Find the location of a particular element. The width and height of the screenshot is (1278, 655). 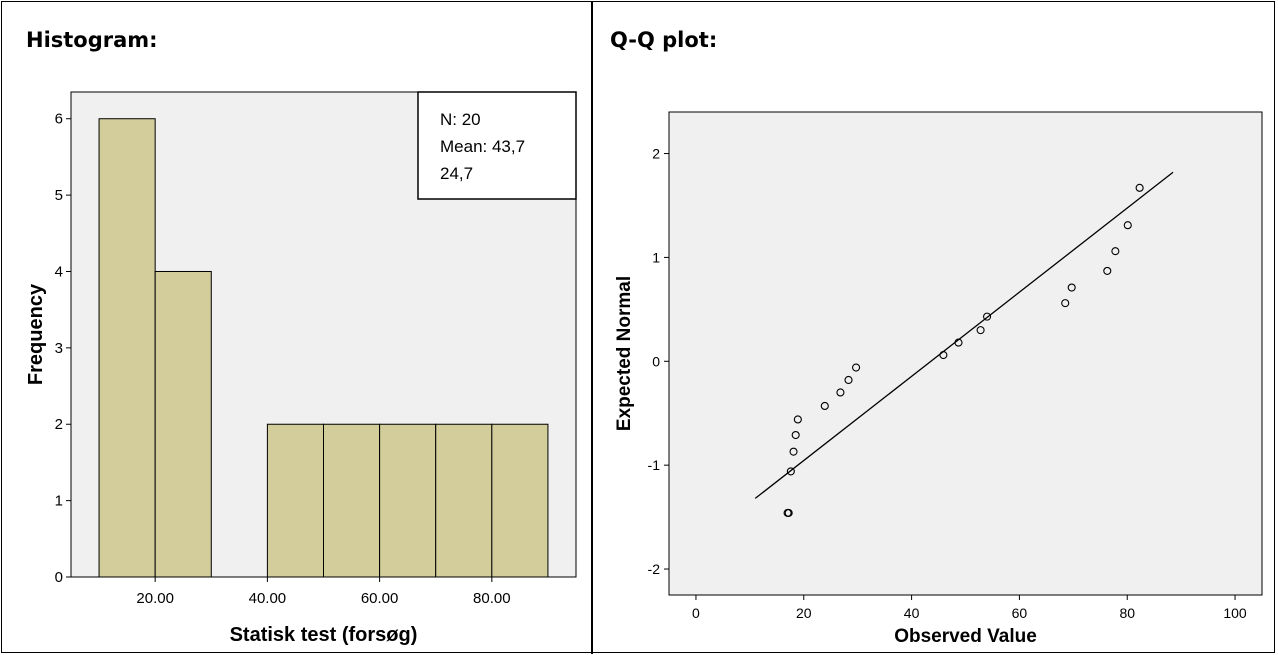

histogram-y-tick-label: 3 is located at coordinates (59, 348).